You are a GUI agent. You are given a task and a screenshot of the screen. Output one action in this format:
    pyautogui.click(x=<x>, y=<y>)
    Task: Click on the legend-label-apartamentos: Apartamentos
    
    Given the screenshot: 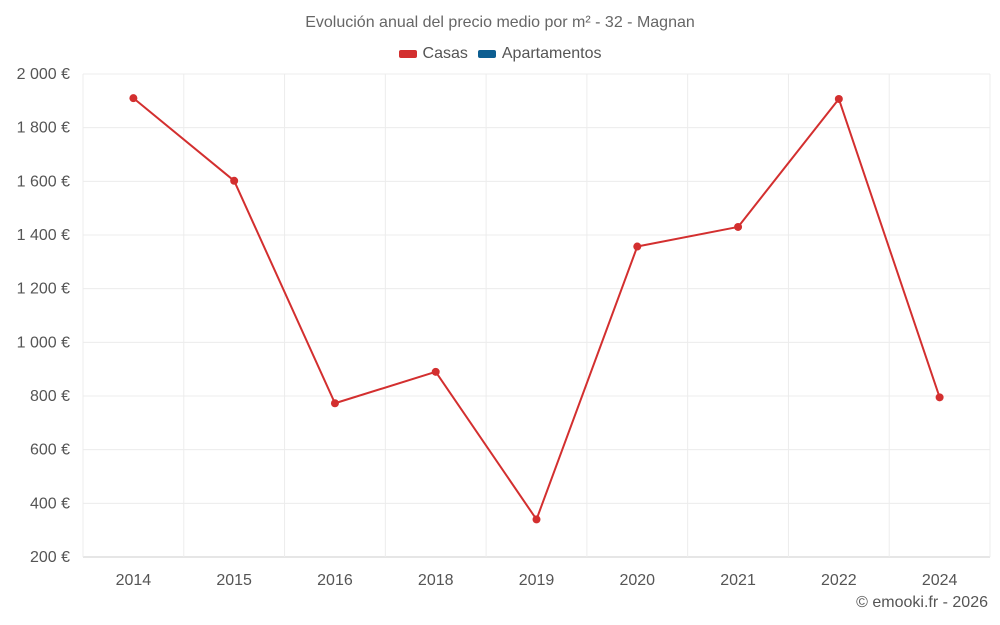 What is the action you would take?
    pyautogui.click(x=551, y=53)
    